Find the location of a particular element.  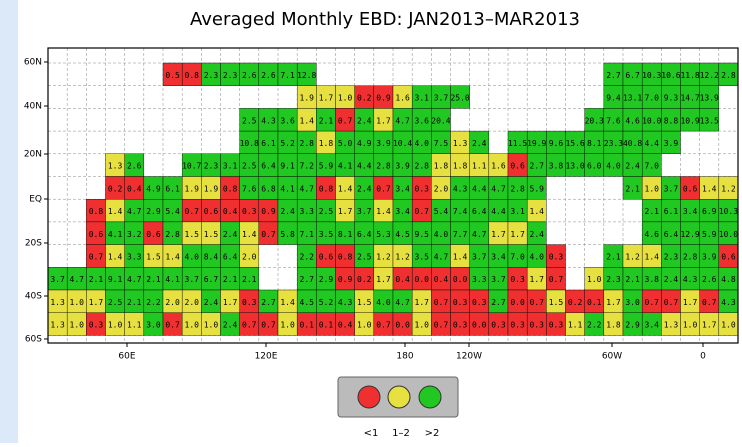

cell-value: 2.3 is located at coordinates (211, 166).